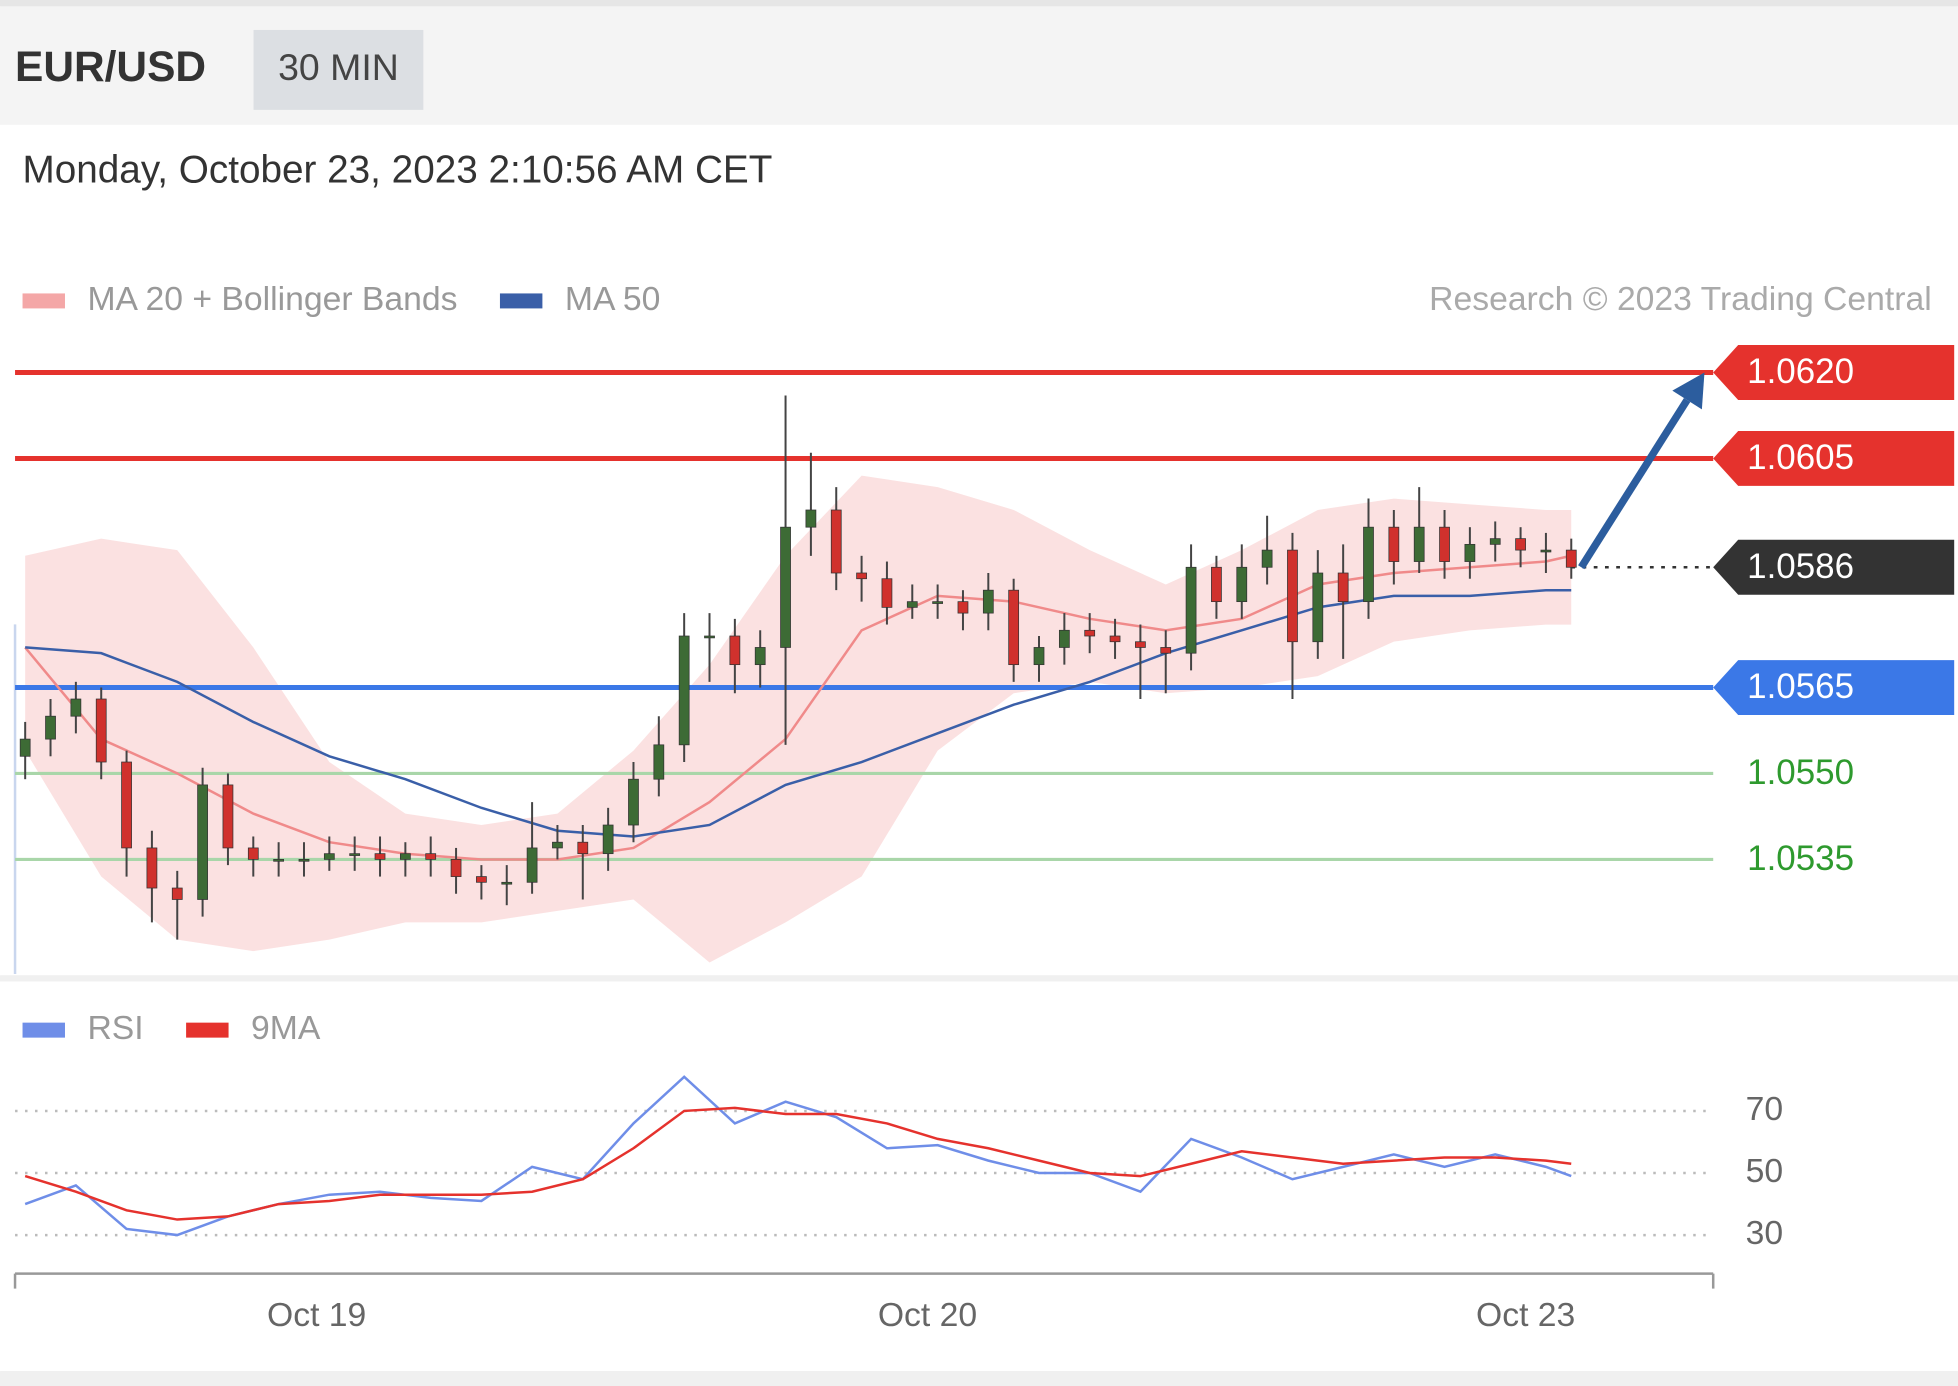 The image size is (1958, 1386). Describe the element at coordinates (398, 170) in the screenshot. I see `timestamp: Monday, October 23, 2023 2:10:56 AM CET` at that location.